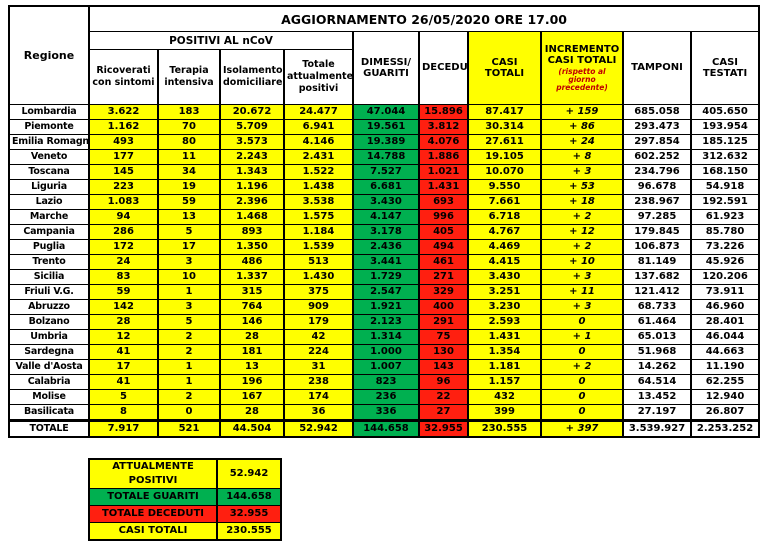  Describe the element at coordinates (189, 217) in the screenshot. I see `cell-terapia-intensiva: 13` at that location.